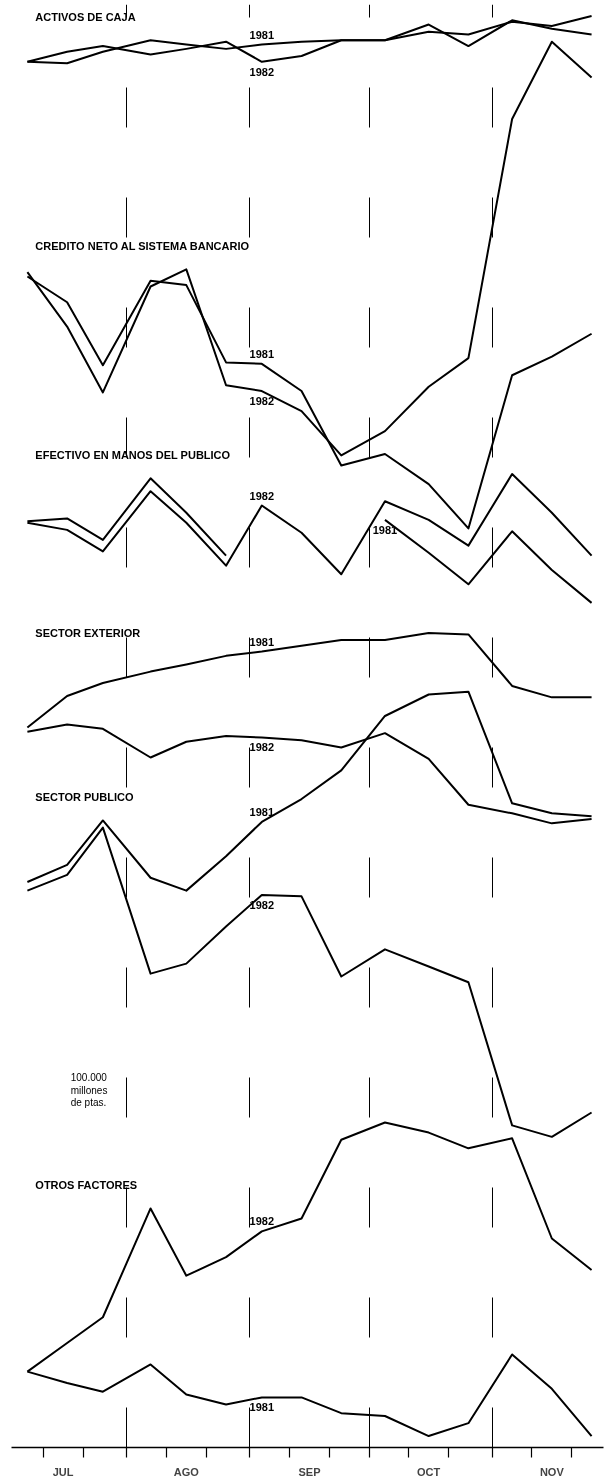  What do you see at coordinates (88, 632) in the screenshot?
I see `annotation: SECTOR EXTERIOR` at bounding box center [88, 632].